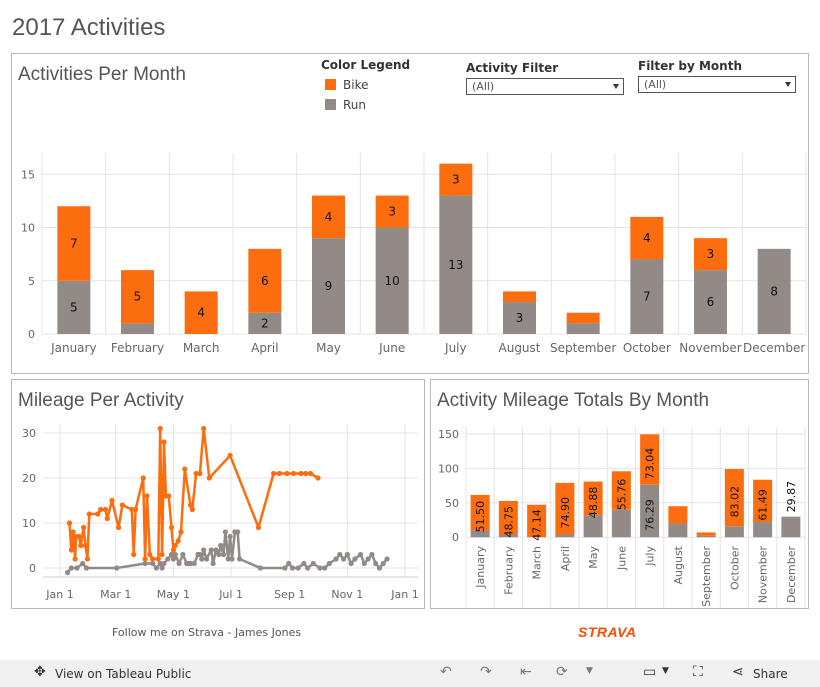 The width and height of the screenshot is (820, 687). I want to click on x-tick-label: August, so click(520, 348).